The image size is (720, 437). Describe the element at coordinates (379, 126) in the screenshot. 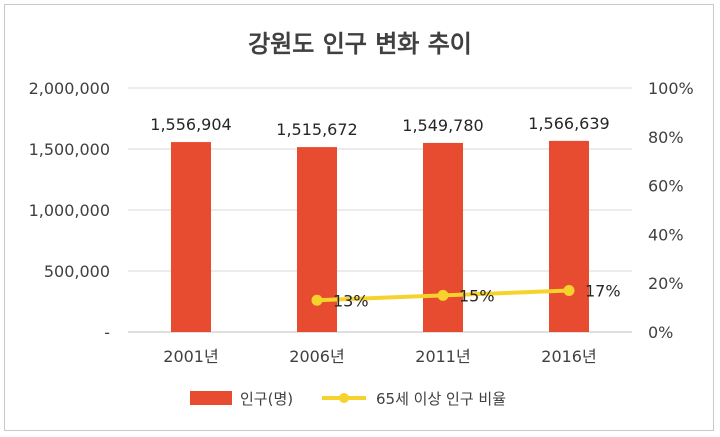

I see `bar-data-labels: 1,556,904 1,515,672 1,549,780 1,566,639` at that location.